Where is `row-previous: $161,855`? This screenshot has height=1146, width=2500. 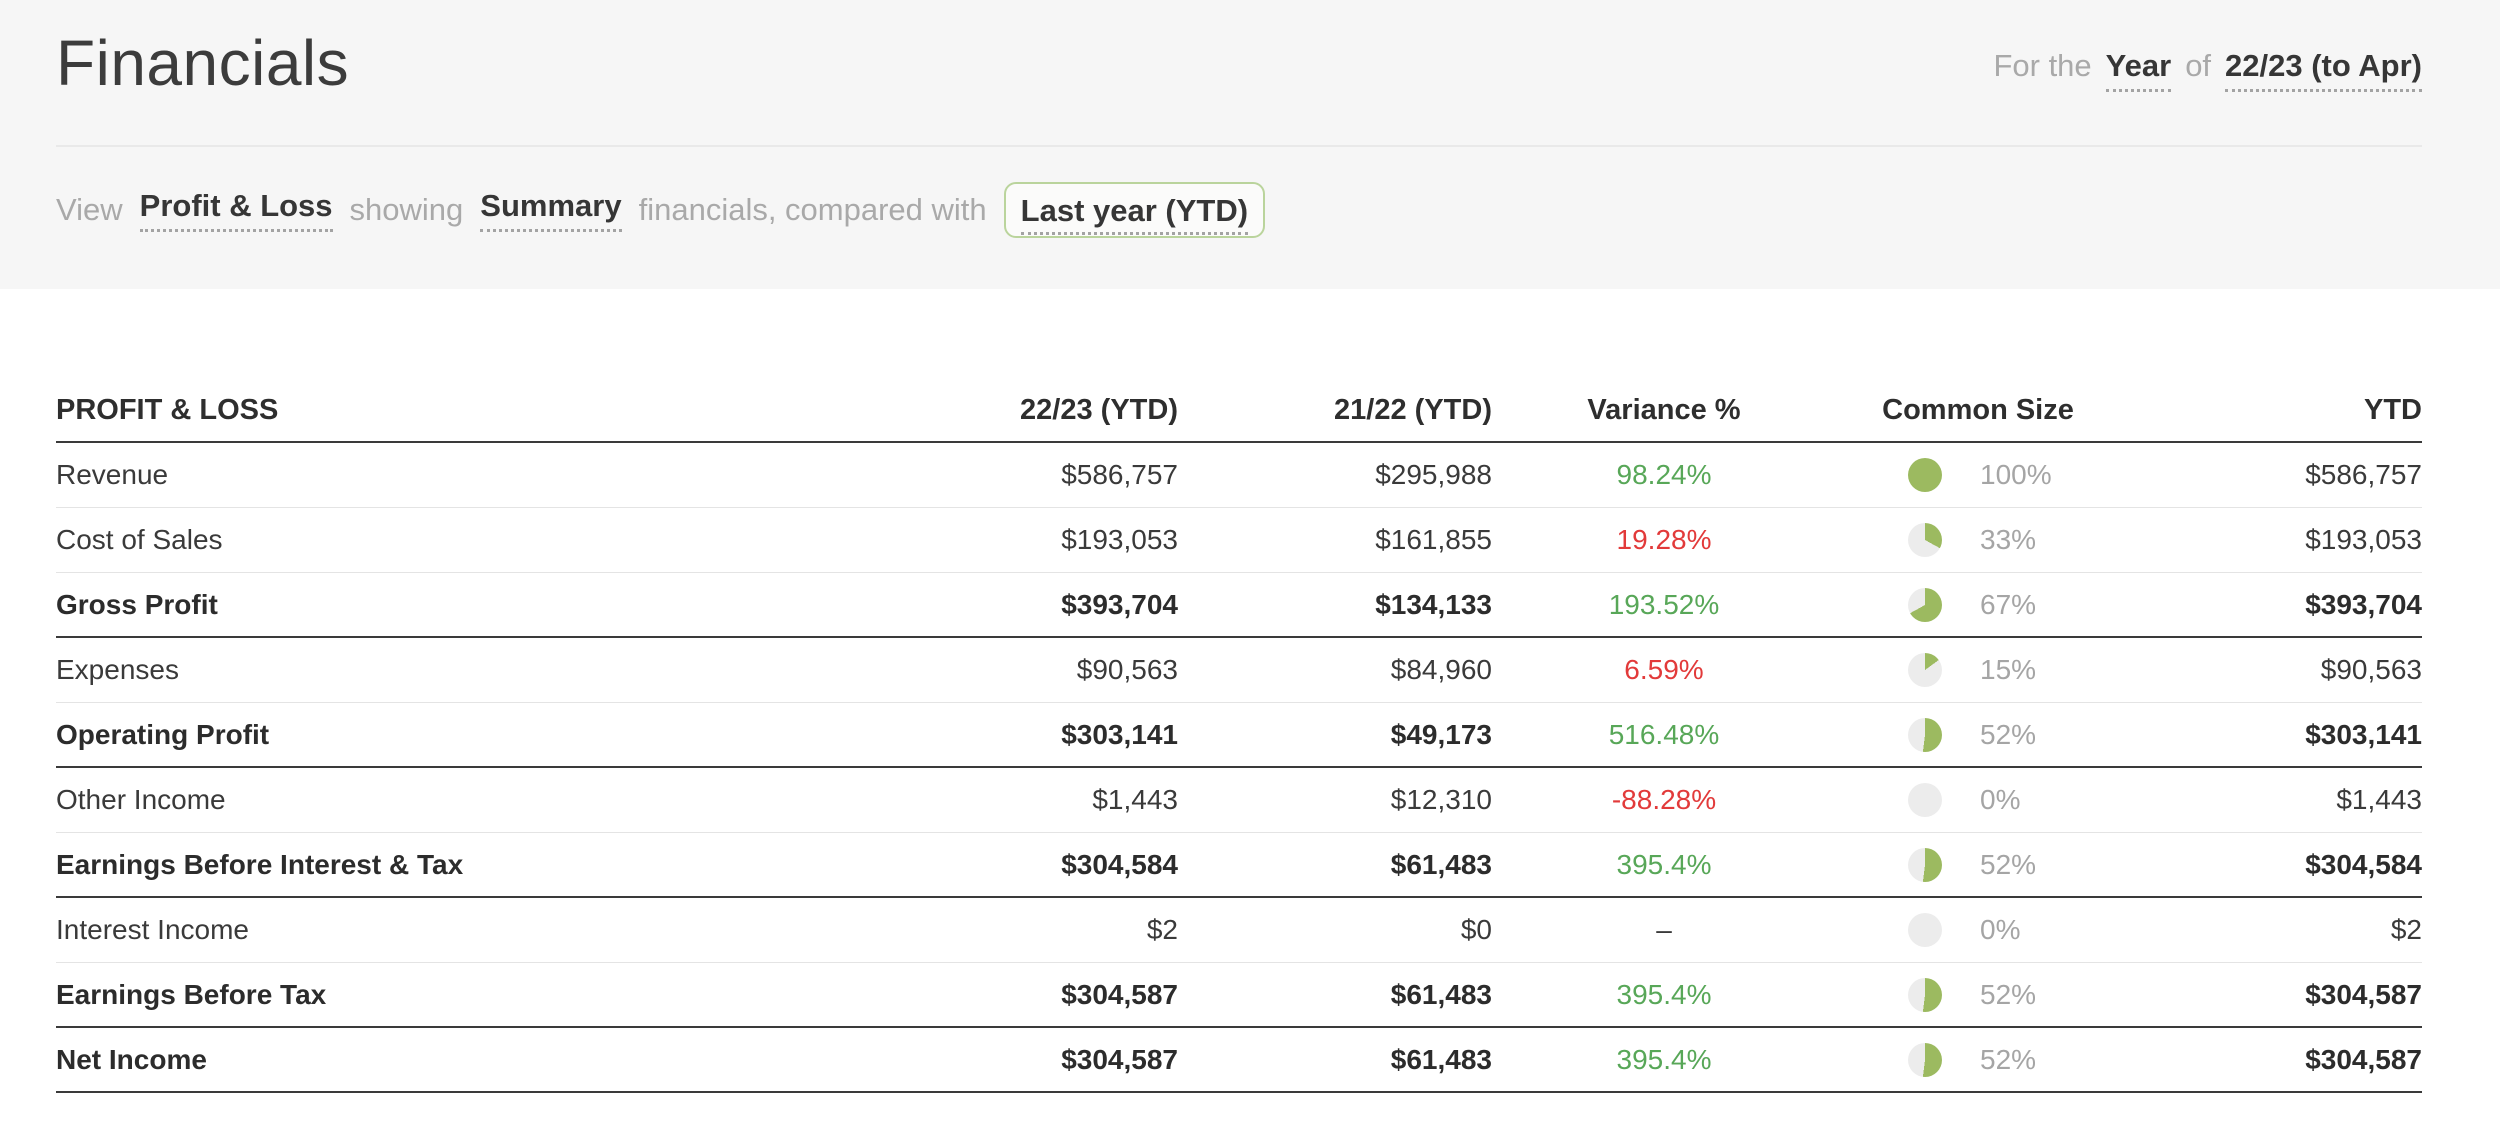
row-previous: $161,855 is located at coordinates (1433, 539).